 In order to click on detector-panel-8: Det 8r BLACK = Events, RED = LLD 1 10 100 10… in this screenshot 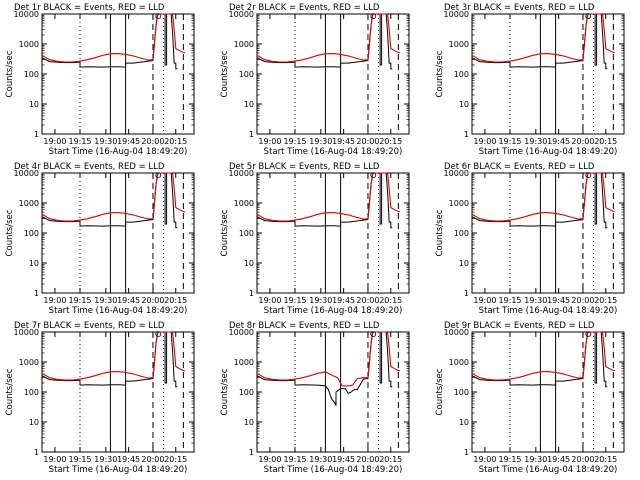, I will do `click(315, 398)`.